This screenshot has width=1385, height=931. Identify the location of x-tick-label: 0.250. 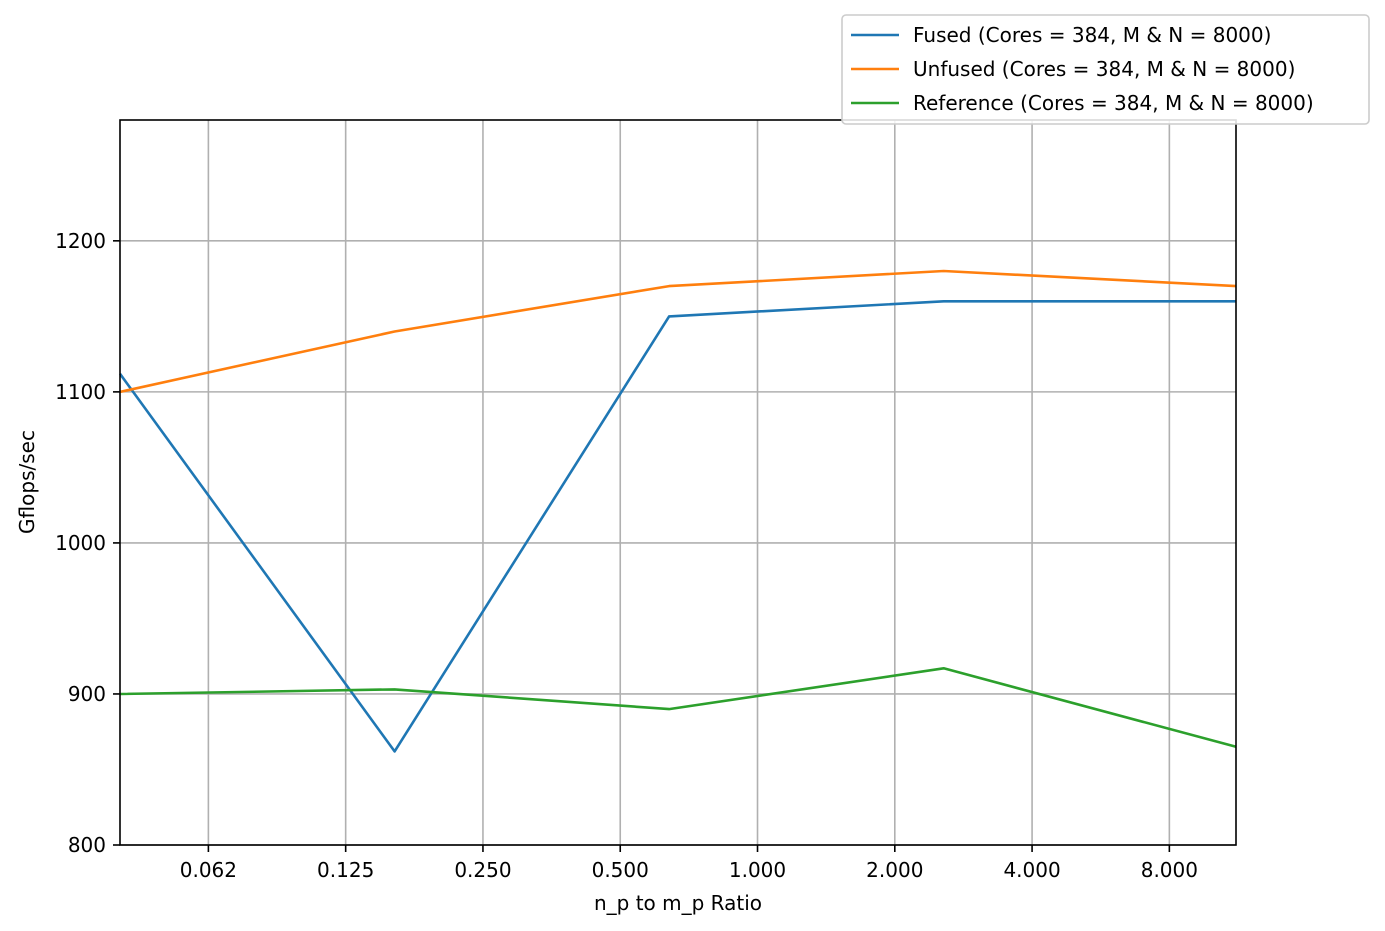
(482, 870).